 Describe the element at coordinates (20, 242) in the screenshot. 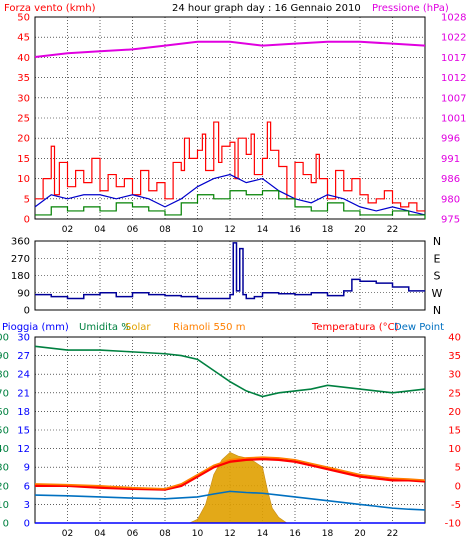

I see `direction-y-tick-label: 360` at that location.